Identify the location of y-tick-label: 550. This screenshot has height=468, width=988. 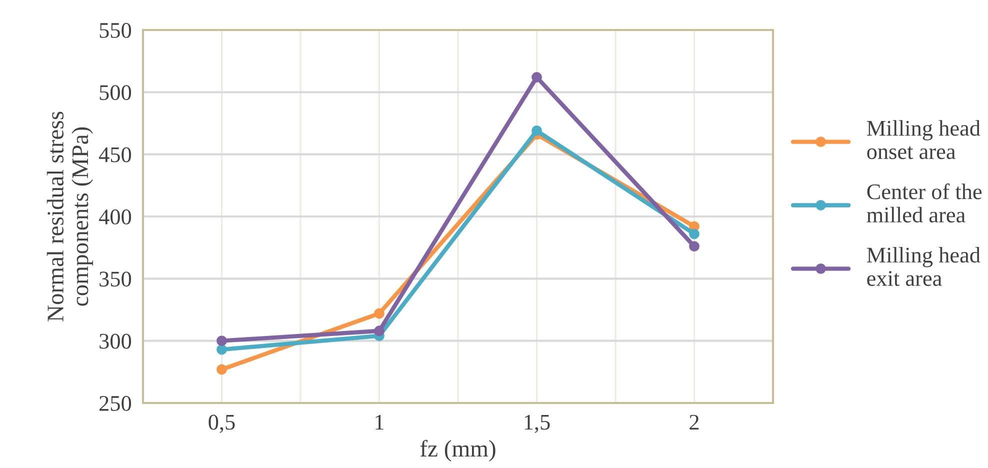
(116, 30).